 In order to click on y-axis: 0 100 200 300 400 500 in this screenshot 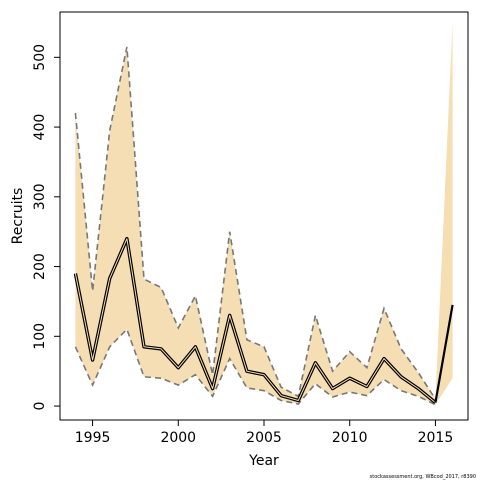, I will do `click(46, 227)`.